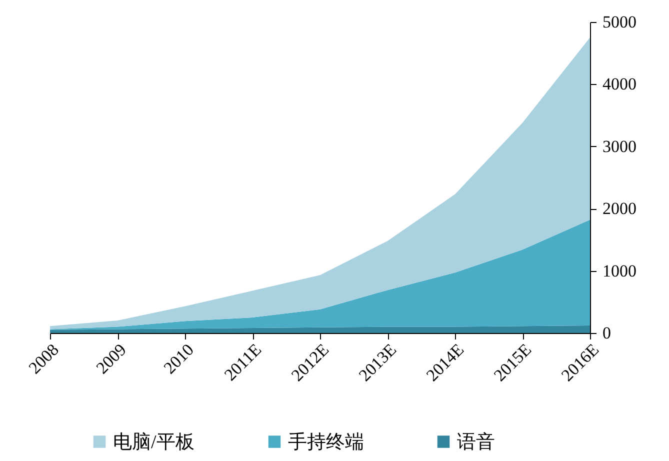 The image size is (669, 461). Describe the element at coordinates (619, 208) in the screenshot. I see `y-tick-label: 2000` at that location.